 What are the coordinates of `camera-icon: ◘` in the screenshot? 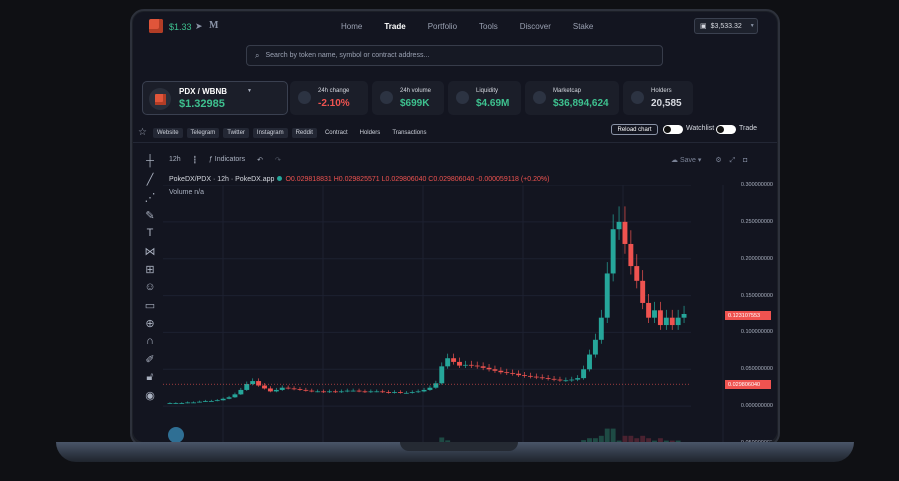 It's located at (745, 160).